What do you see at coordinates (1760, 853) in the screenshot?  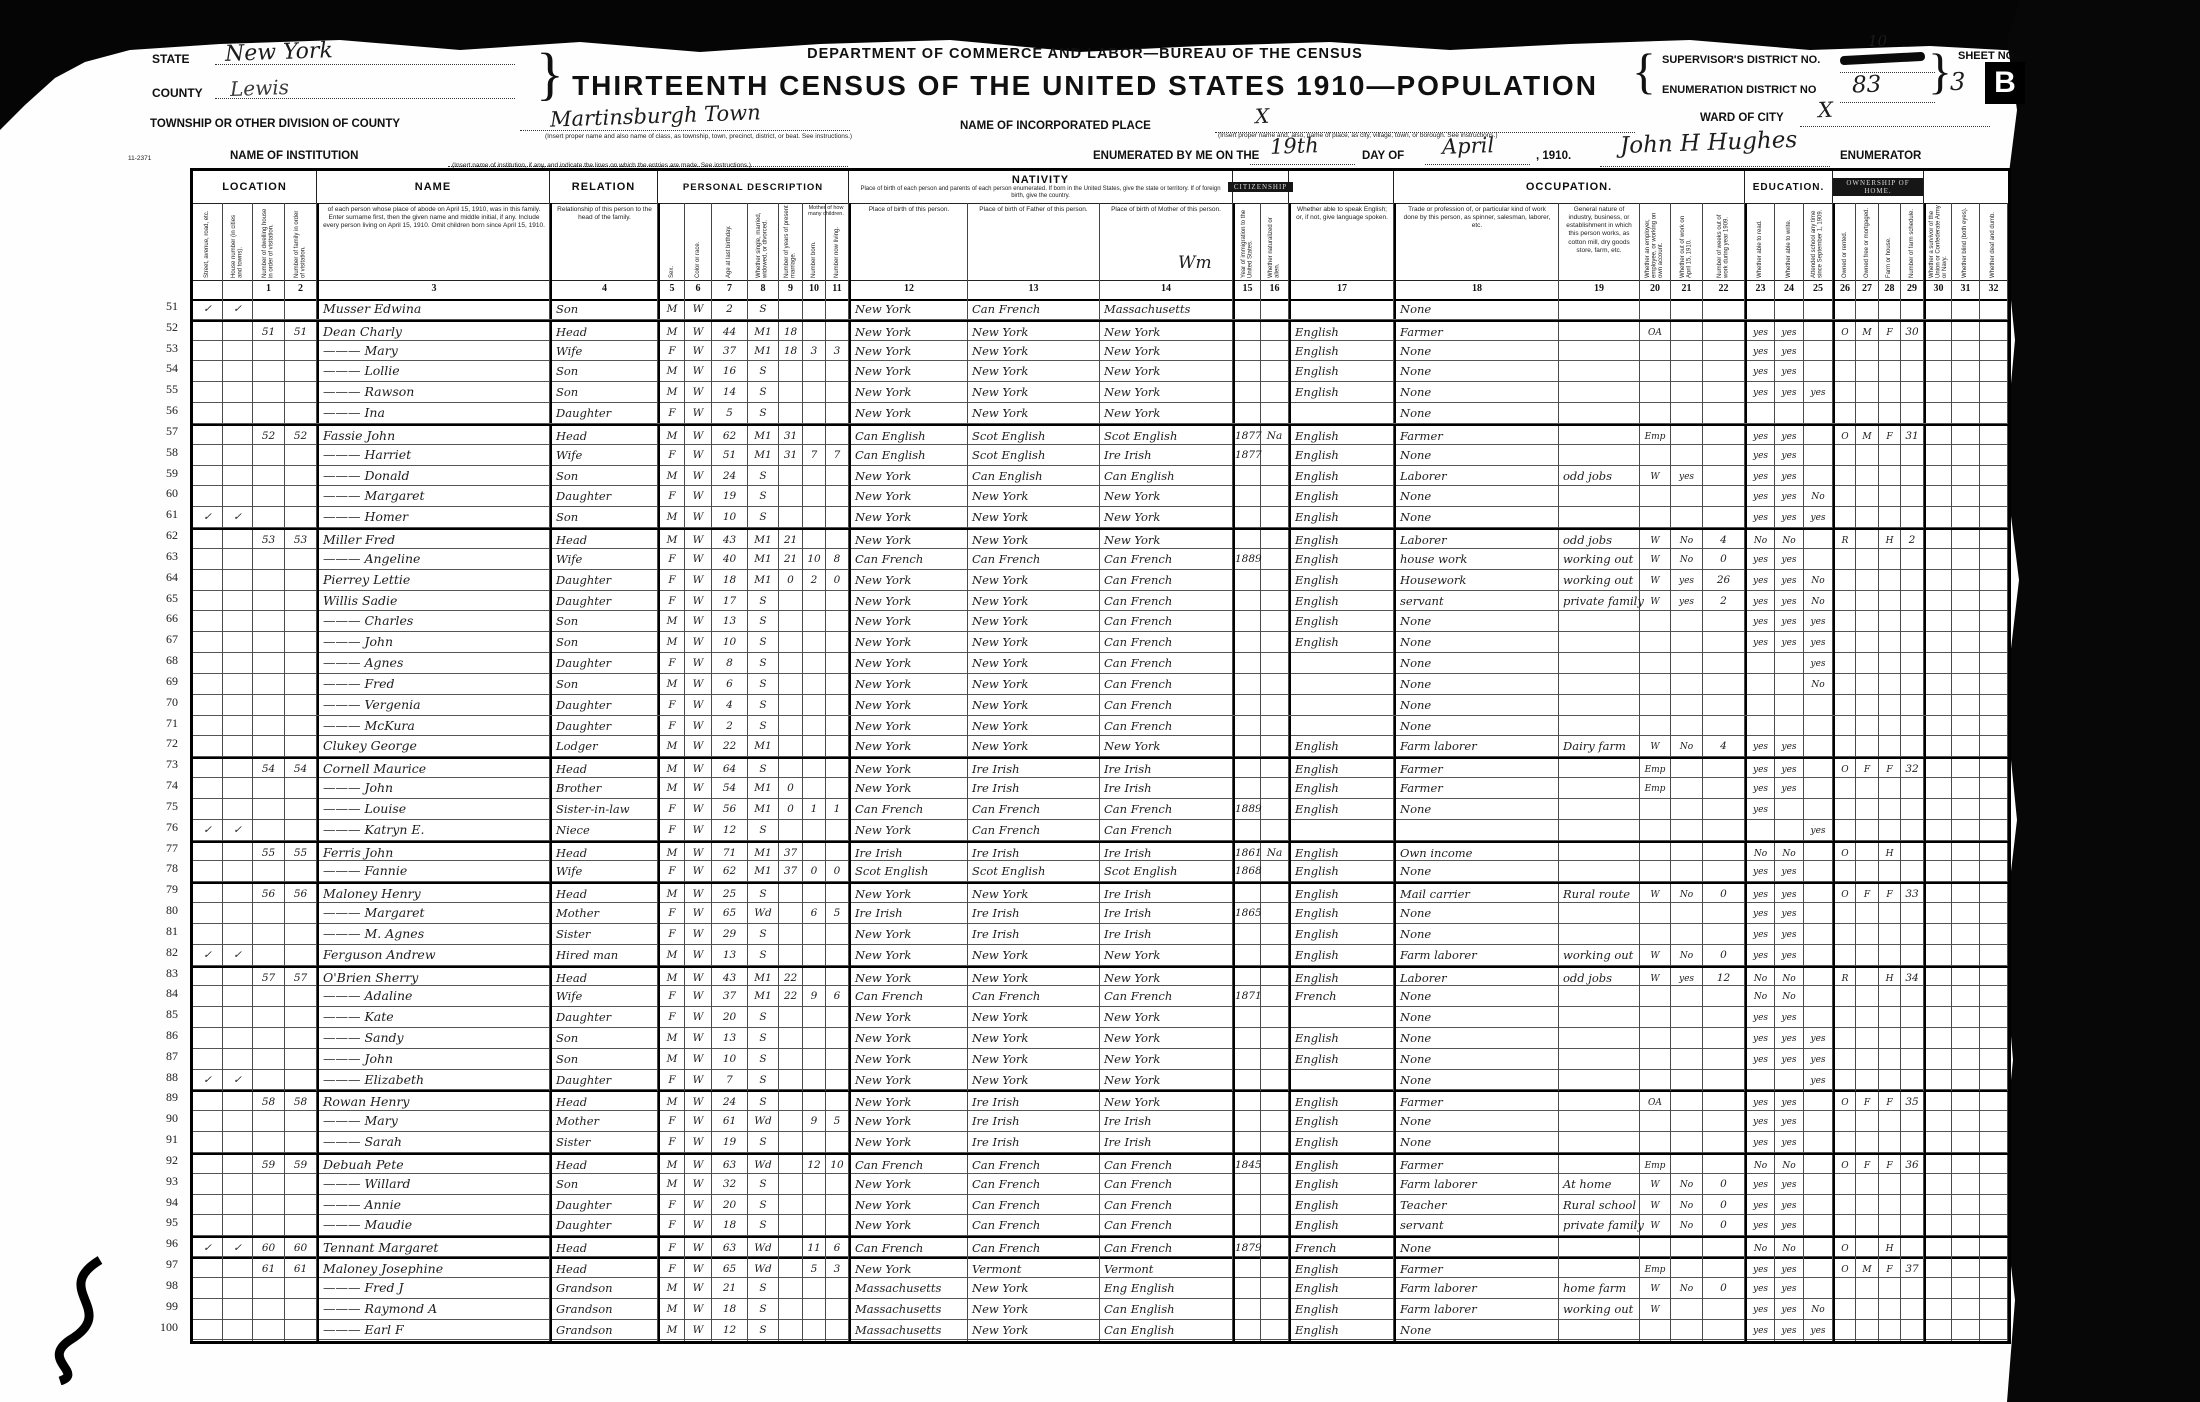 I see `cell-value-read: No` at bounding box center [1760, 853].